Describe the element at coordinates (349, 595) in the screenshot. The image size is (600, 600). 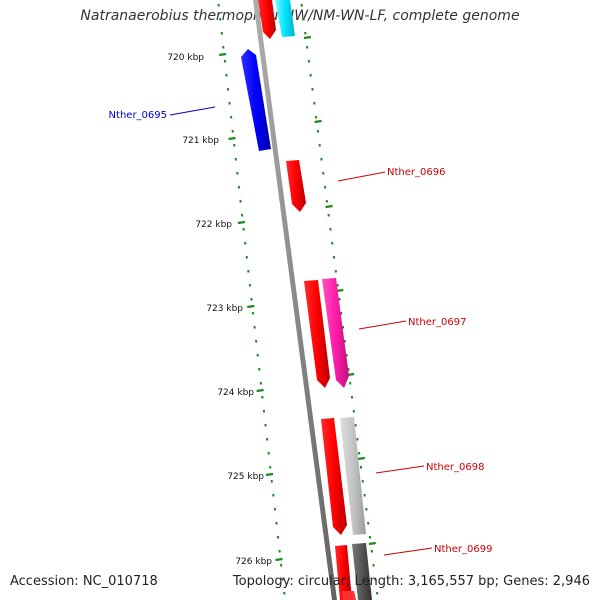
I see `feature-red-bottom` at that location.